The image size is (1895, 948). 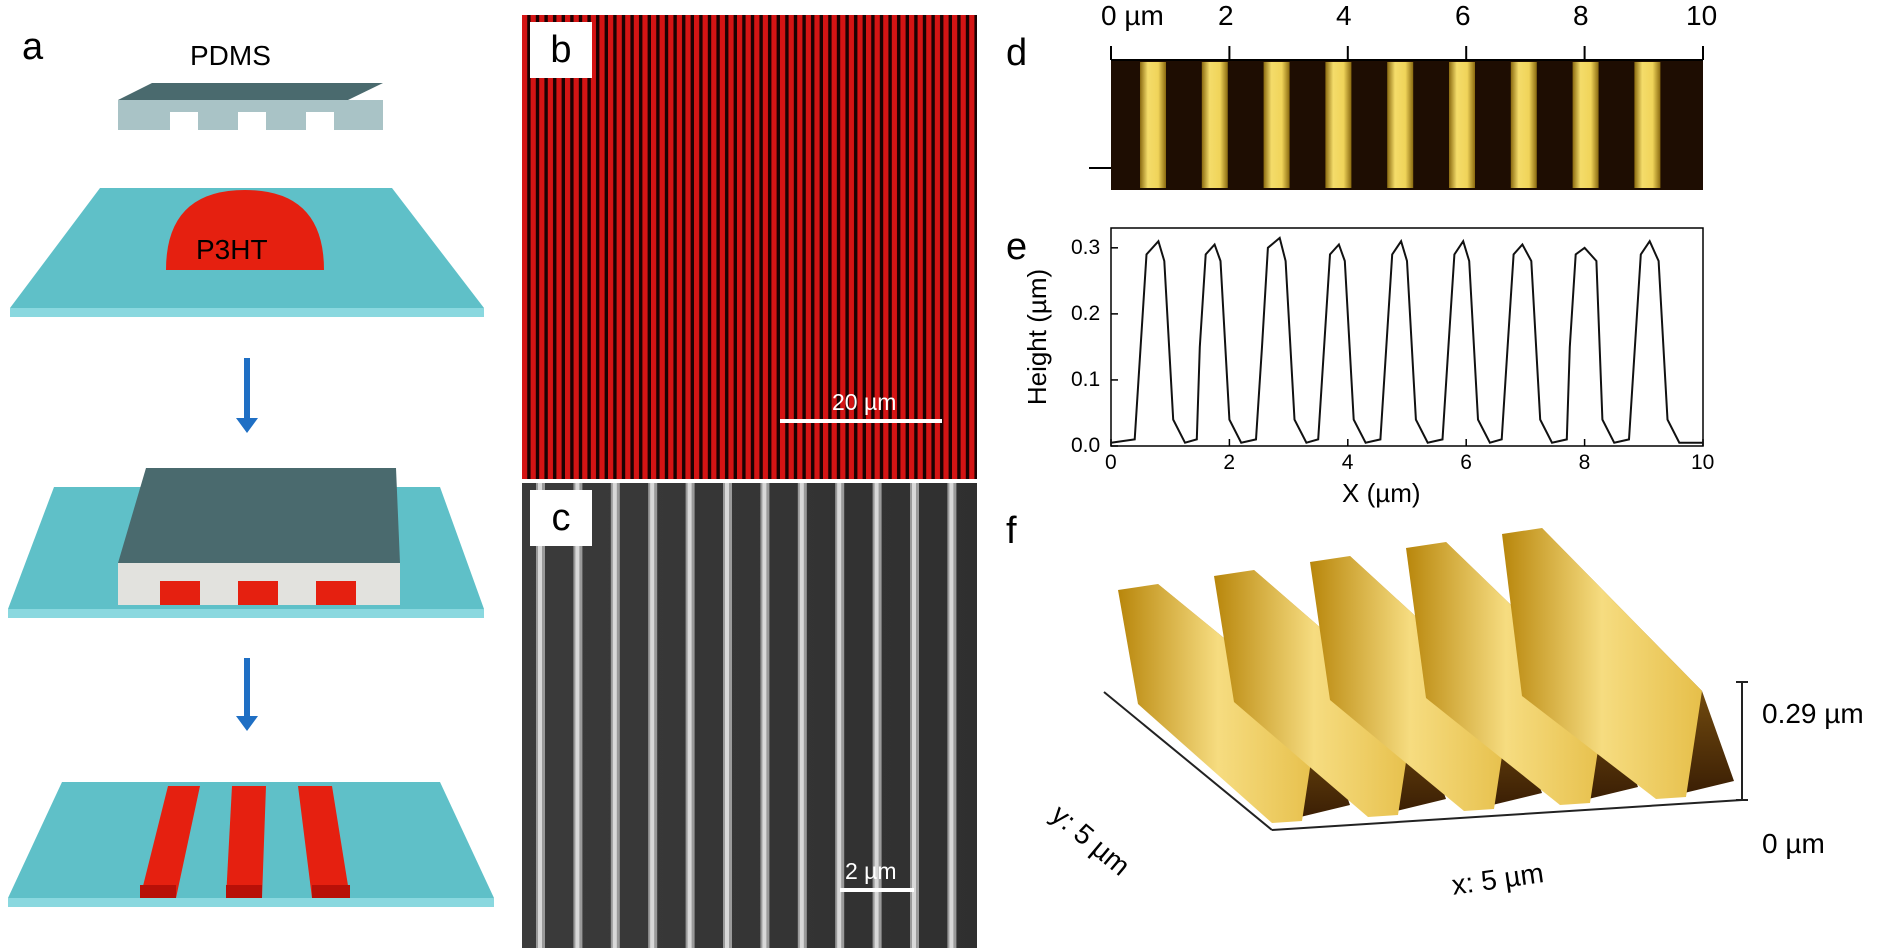 I want to click on z-top-label: 0.29 µm, so click(x=1813, y=713).